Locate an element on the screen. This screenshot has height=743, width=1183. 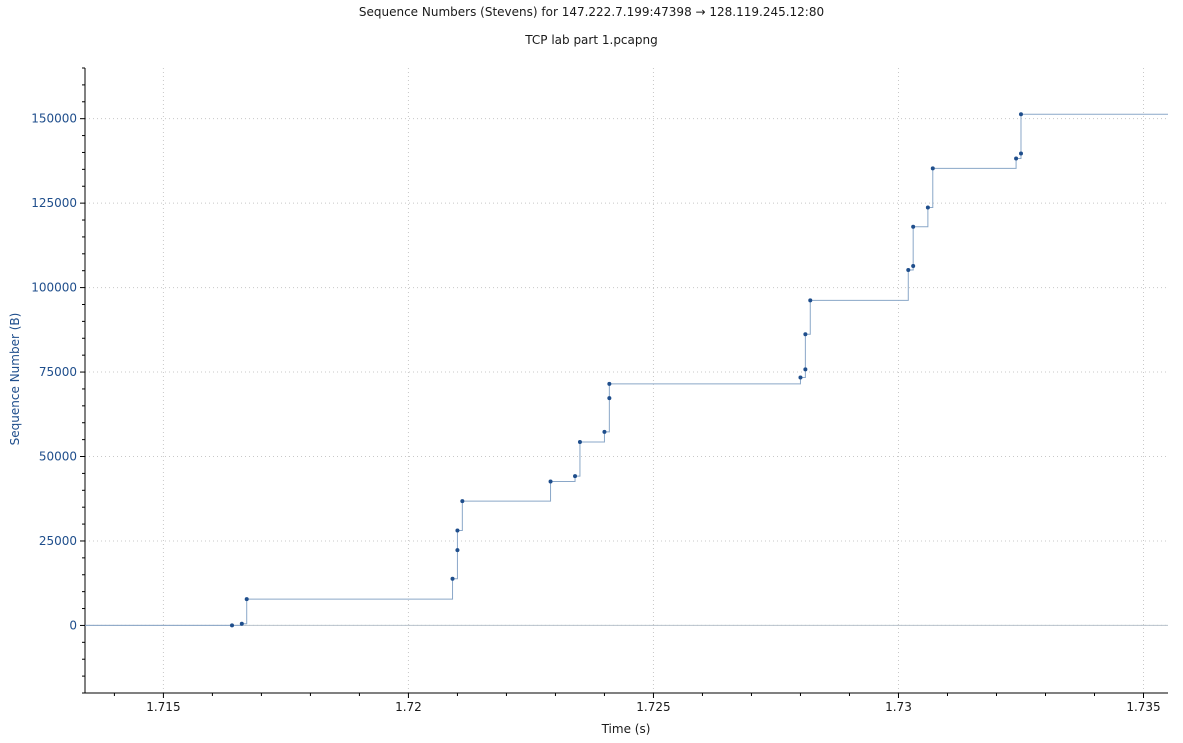
y-axis-label: Sequence Number (B) is located at coordinates (15, 379).